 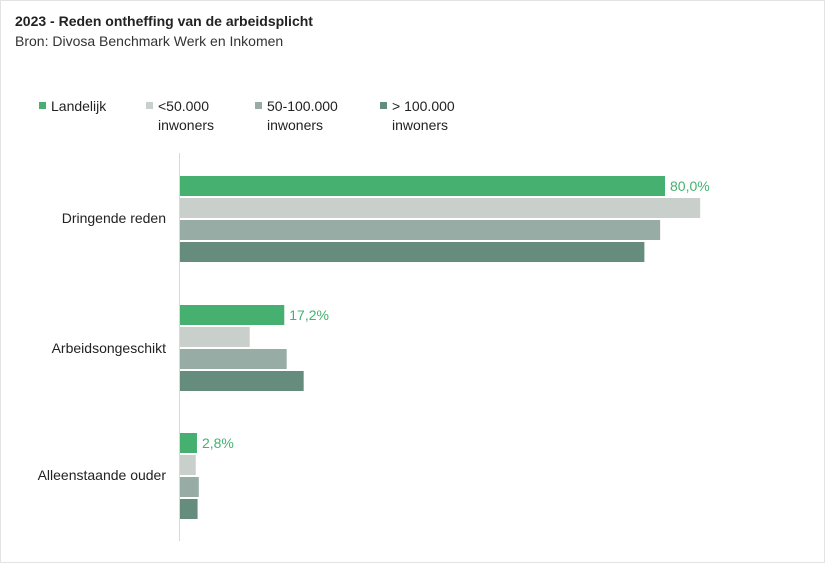 What do you see at coordinates (309, 315) in the screenshot?
I see `data-label: 17,2%` at bounding box center [309, 315].